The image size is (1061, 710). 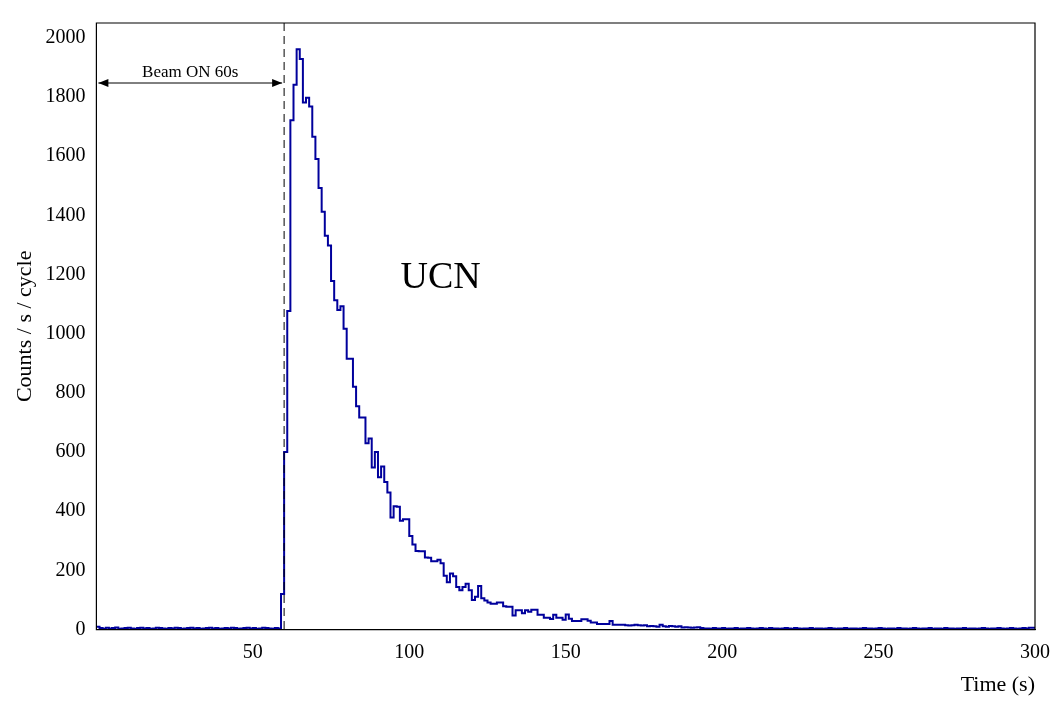 I want to click on y-tick-label: 1800, so click(x=65, y=95).